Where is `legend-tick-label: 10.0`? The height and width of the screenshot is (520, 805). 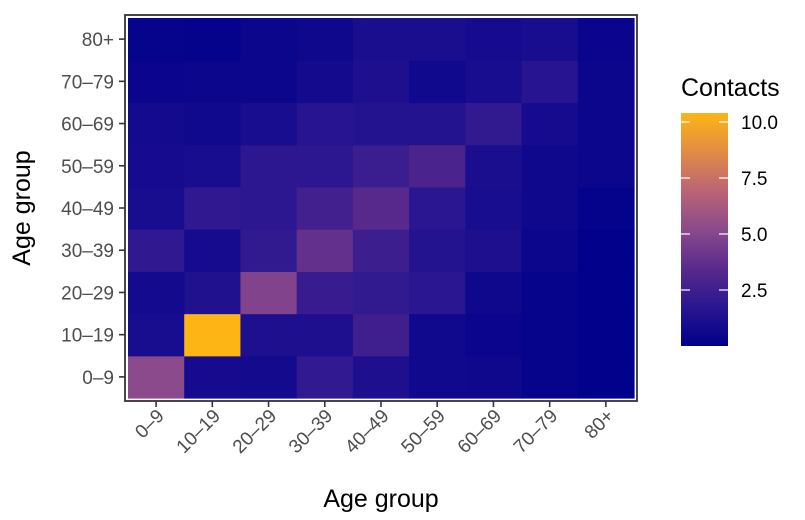
legend-tick-label: 10.0 is located at coordinates (759, 123).